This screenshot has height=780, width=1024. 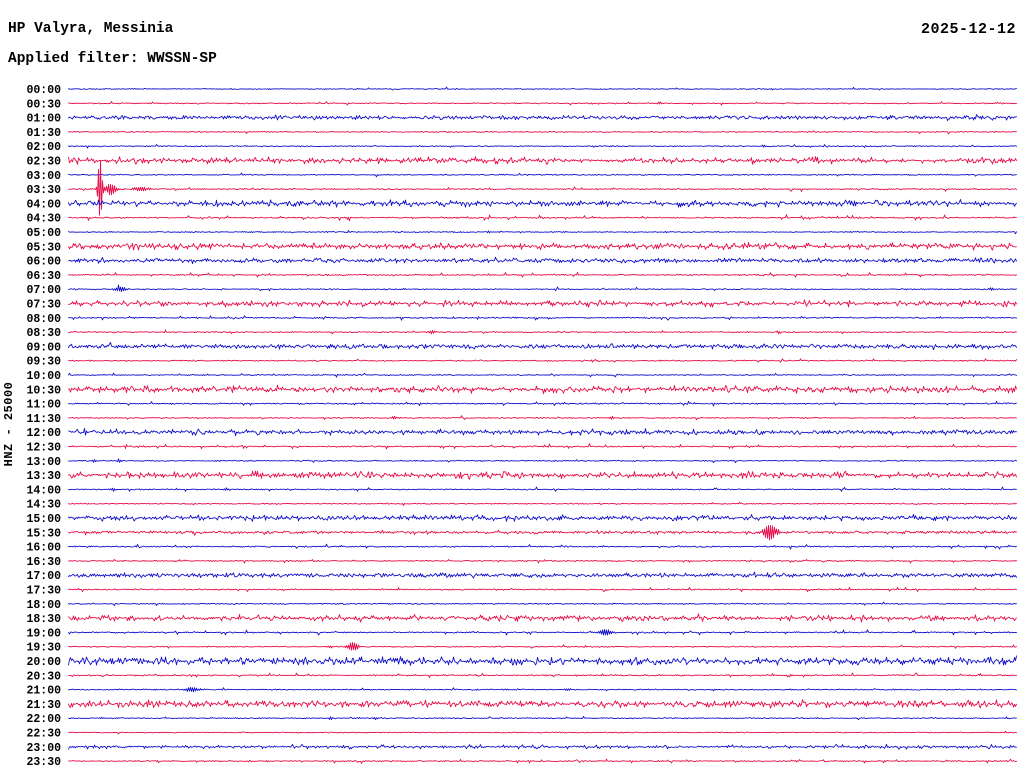 I want to click on time-label: 03:00, so click(x=43, y=176).